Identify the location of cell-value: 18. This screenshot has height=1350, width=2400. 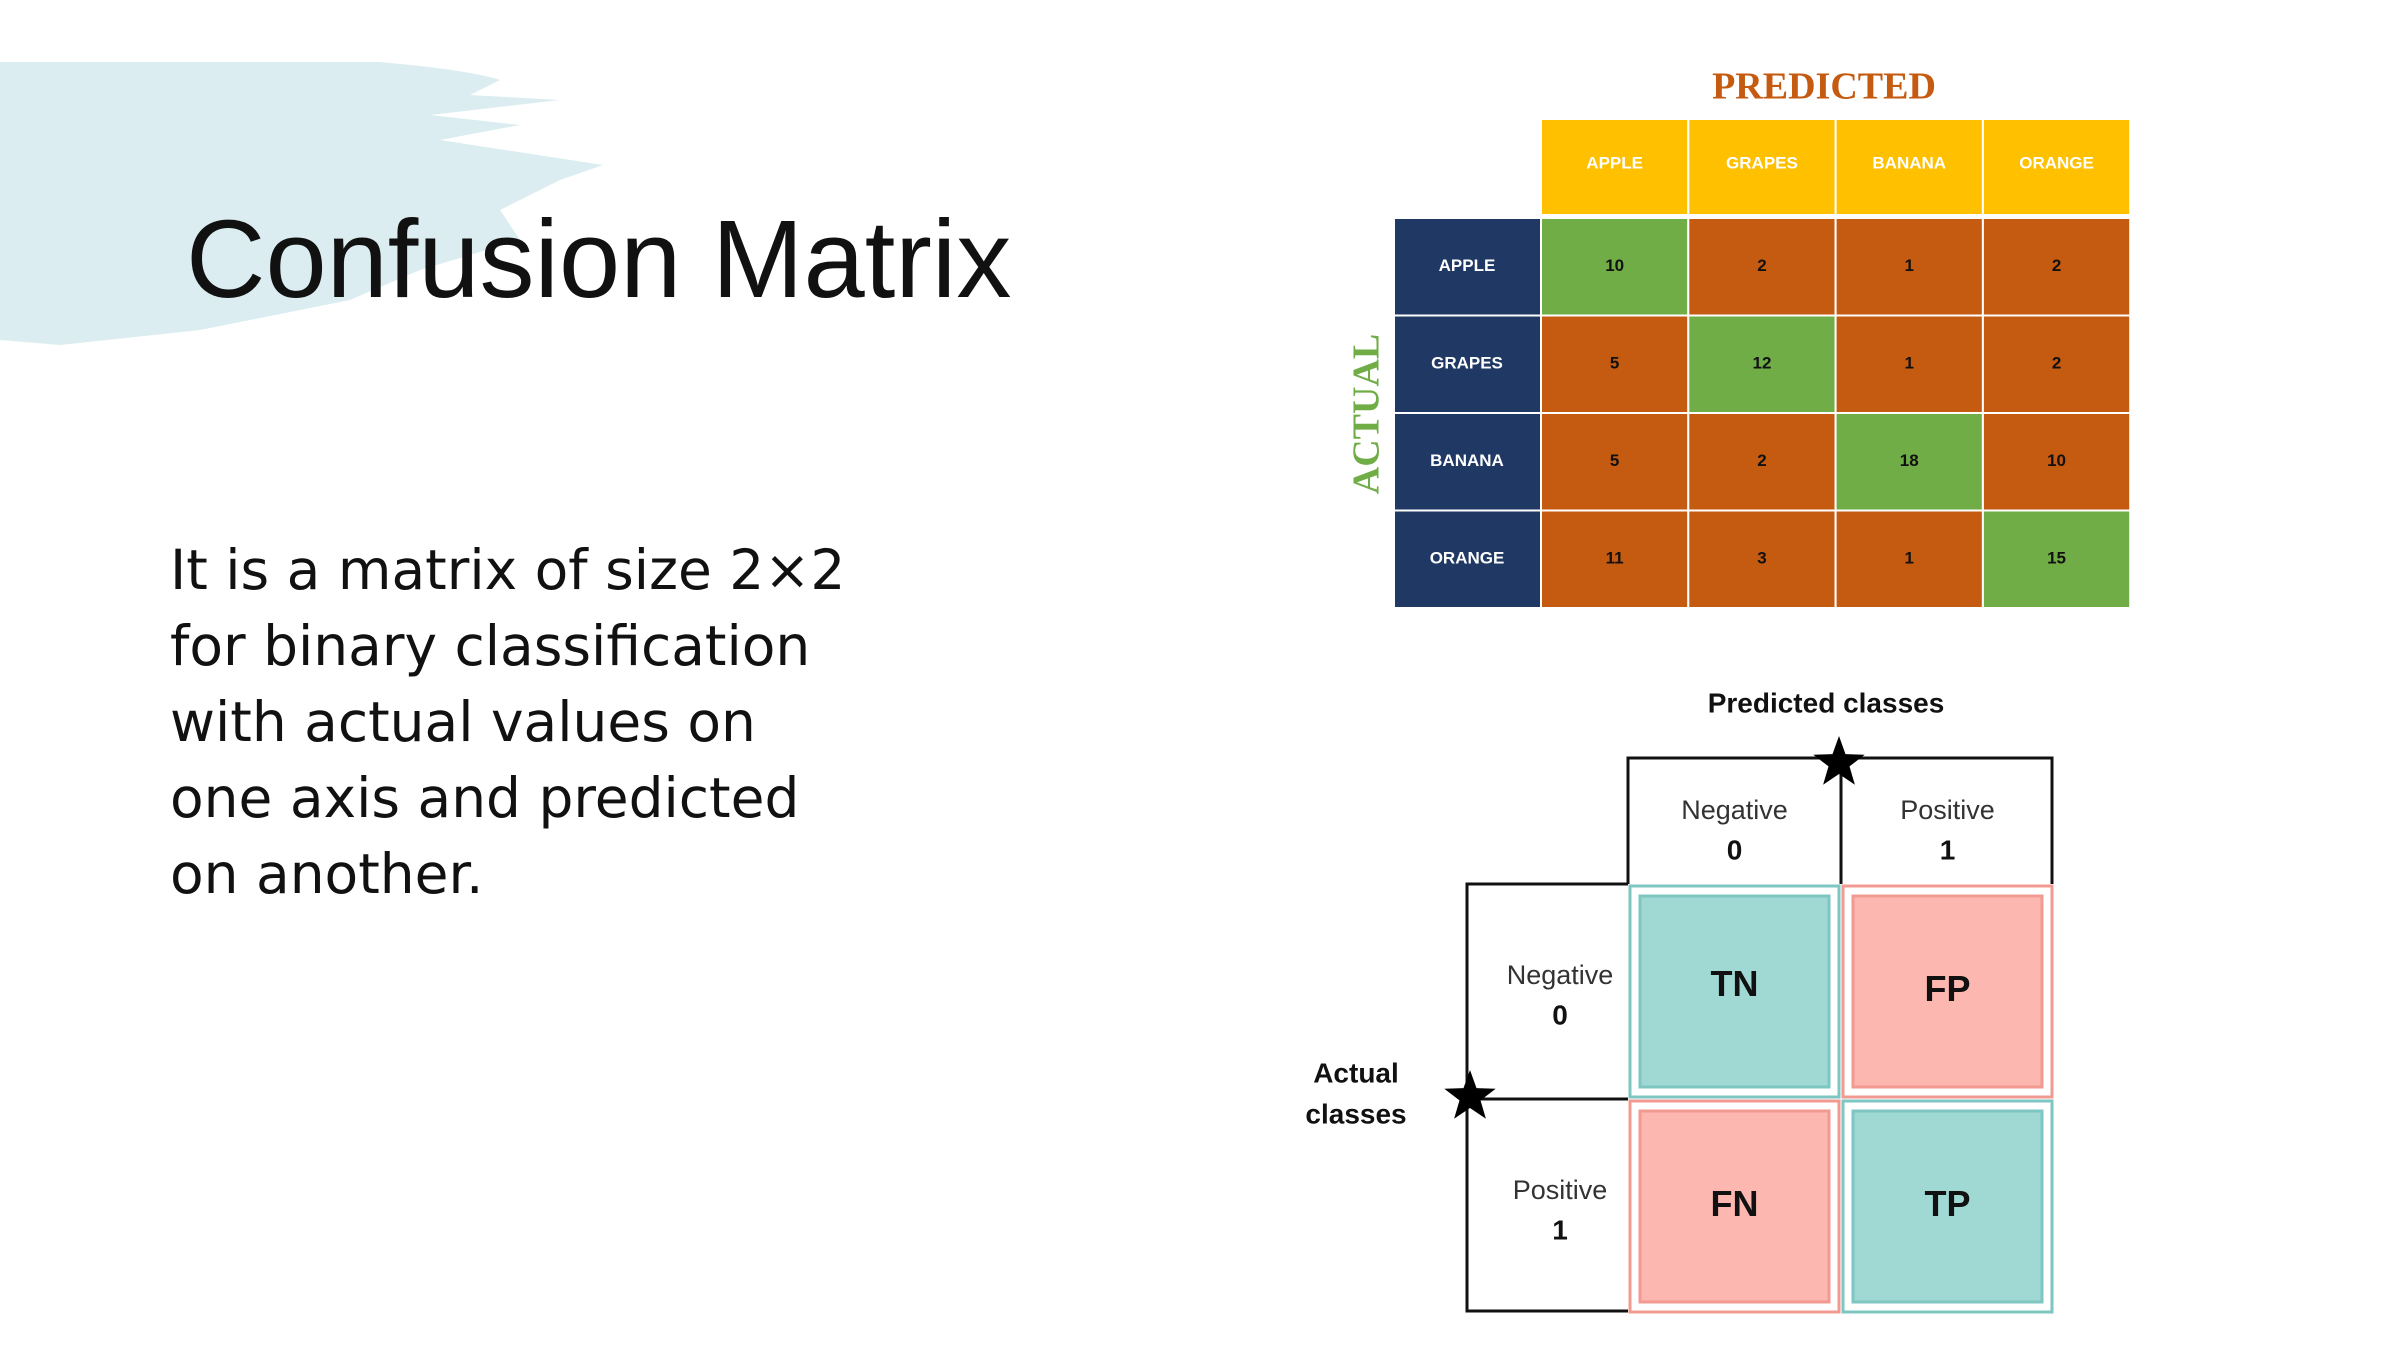
(1909, 460).